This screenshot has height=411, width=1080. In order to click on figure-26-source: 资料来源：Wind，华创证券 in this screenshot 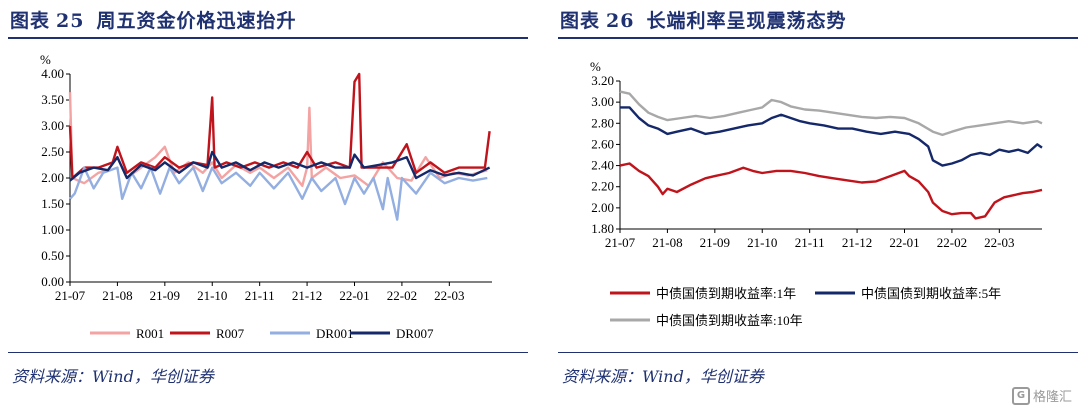, I will do `click(663, 376)`.